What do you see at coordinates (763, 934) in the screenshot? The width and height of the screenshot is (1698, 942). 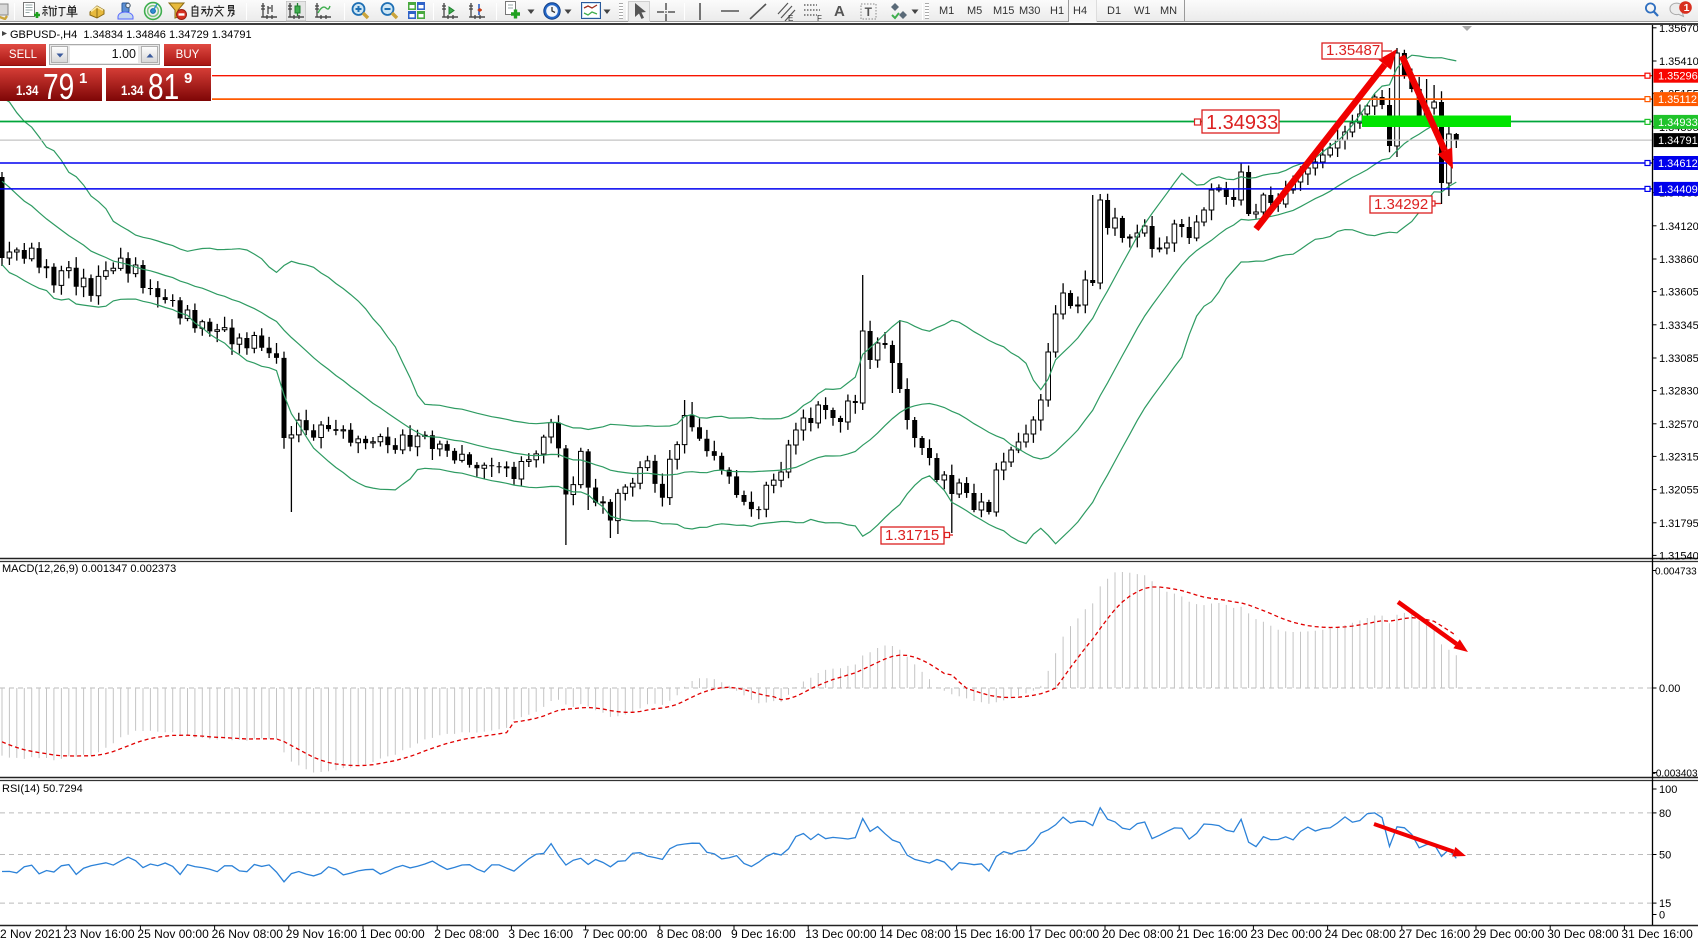 I see `svg-text: 9 Dec 16:00` at bounding box center [763, 934].